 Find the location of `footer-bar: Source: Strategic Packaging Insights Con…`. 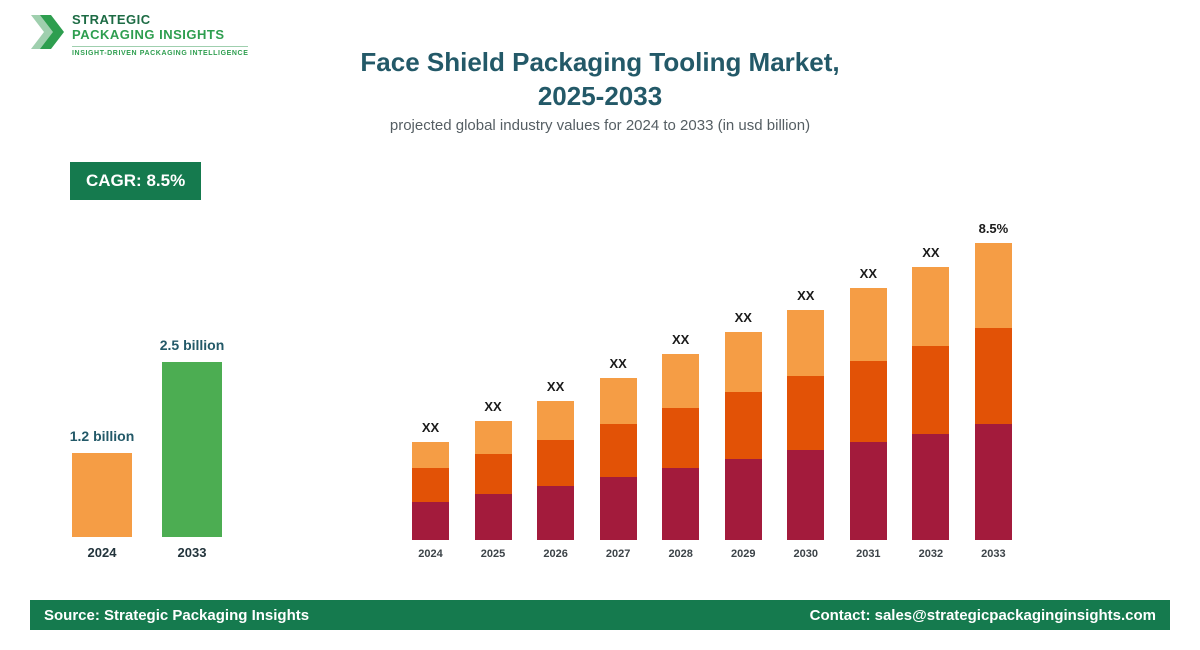

footer-bar: Source: Strategic Packaging Insights Con… is located at coordinates (600, 615).